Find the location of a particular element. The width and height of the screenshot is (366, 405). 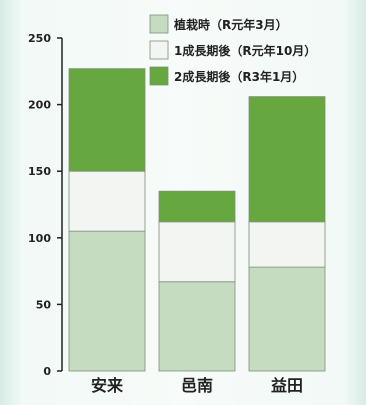

legend-label: 1成長期後（R元年10月） is located at coordinates (245, 50).